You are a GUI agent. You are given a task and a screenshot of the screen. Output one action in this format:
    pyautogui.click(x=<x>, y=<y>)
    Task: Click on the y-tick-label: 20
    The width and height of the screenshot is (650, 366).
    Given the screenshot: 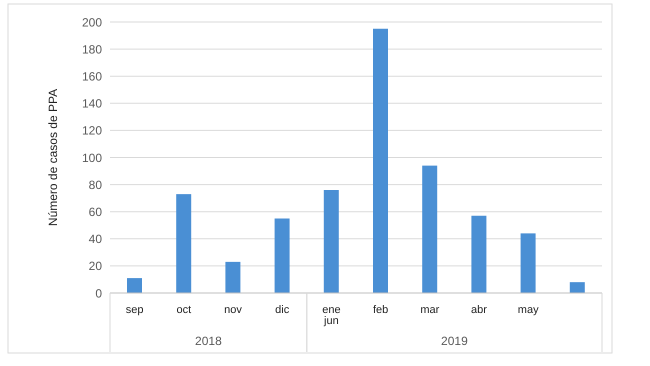 What is the action you would take?
    pyautogui.click(x=95, y=266)
    